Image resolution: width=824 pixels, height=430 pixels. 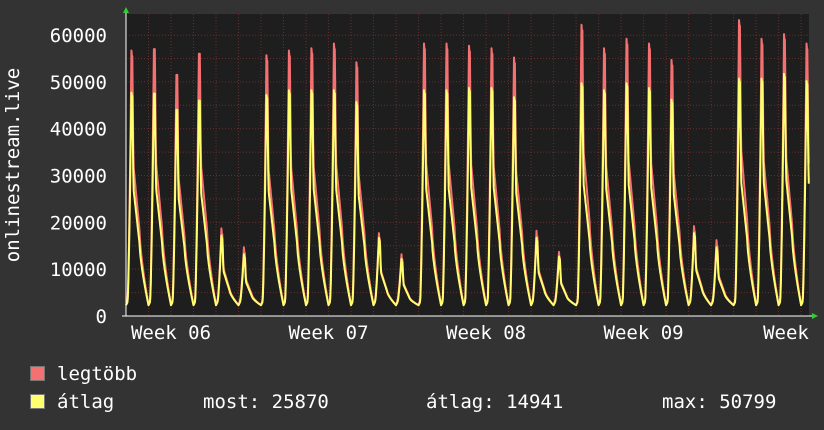 I want to click on y-tick-label: 10000, so click(x=78, y=270).